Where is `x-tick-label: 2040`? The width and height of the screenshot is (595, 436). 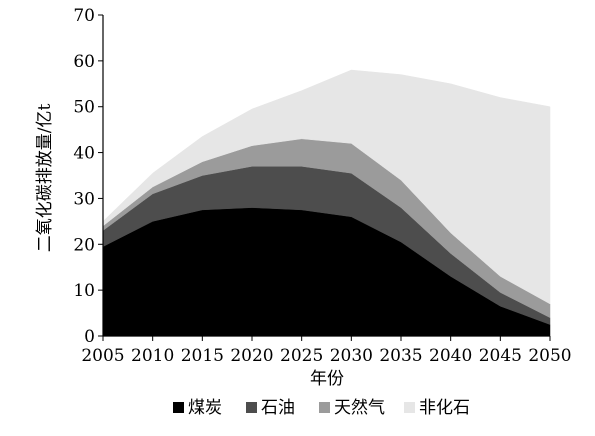 x-tick-label: 2040 is located at coordinates (450, 356).